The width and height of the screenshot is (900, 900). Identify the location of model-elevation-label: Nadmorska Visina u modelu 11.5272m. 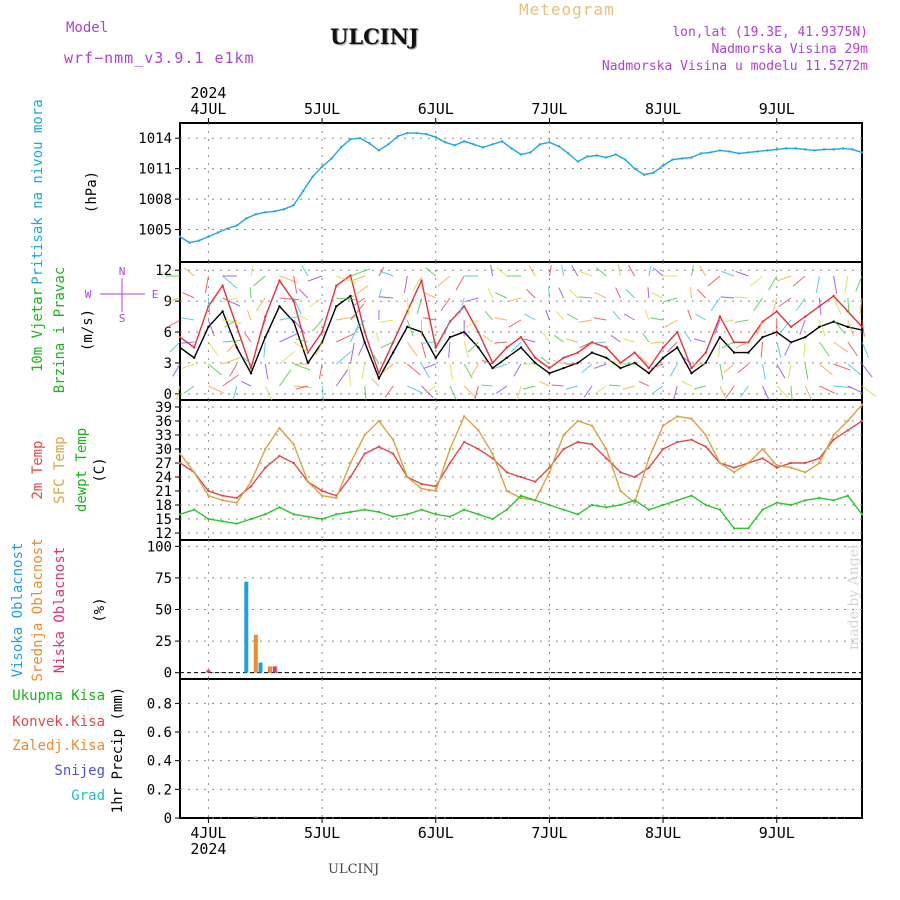
(734, 66).